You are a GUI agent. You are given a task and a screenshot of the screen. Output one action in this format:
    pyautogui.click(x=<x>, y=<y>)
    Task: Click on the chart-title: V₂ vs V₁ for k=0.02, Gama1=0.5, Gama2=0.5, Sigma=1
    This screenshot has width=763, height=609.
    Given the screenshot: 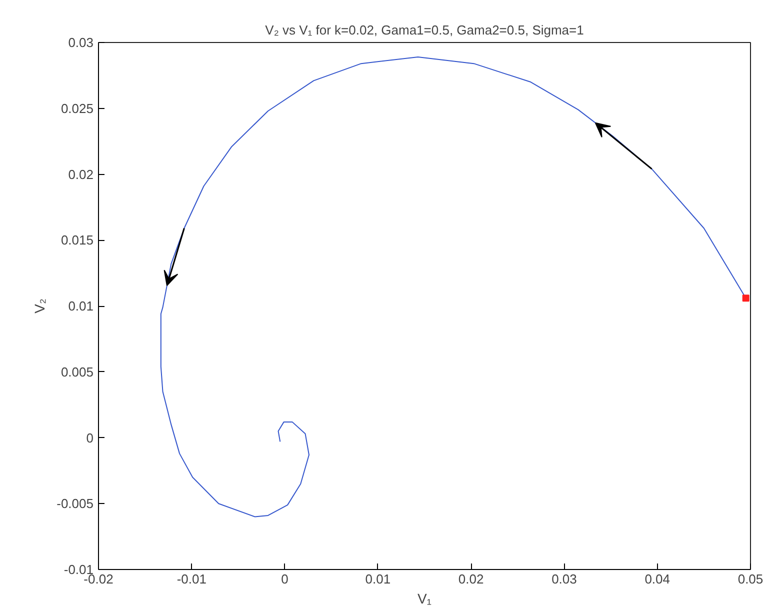 What is the action you would take?
    pyautogui.click(x=424, y=30)
    